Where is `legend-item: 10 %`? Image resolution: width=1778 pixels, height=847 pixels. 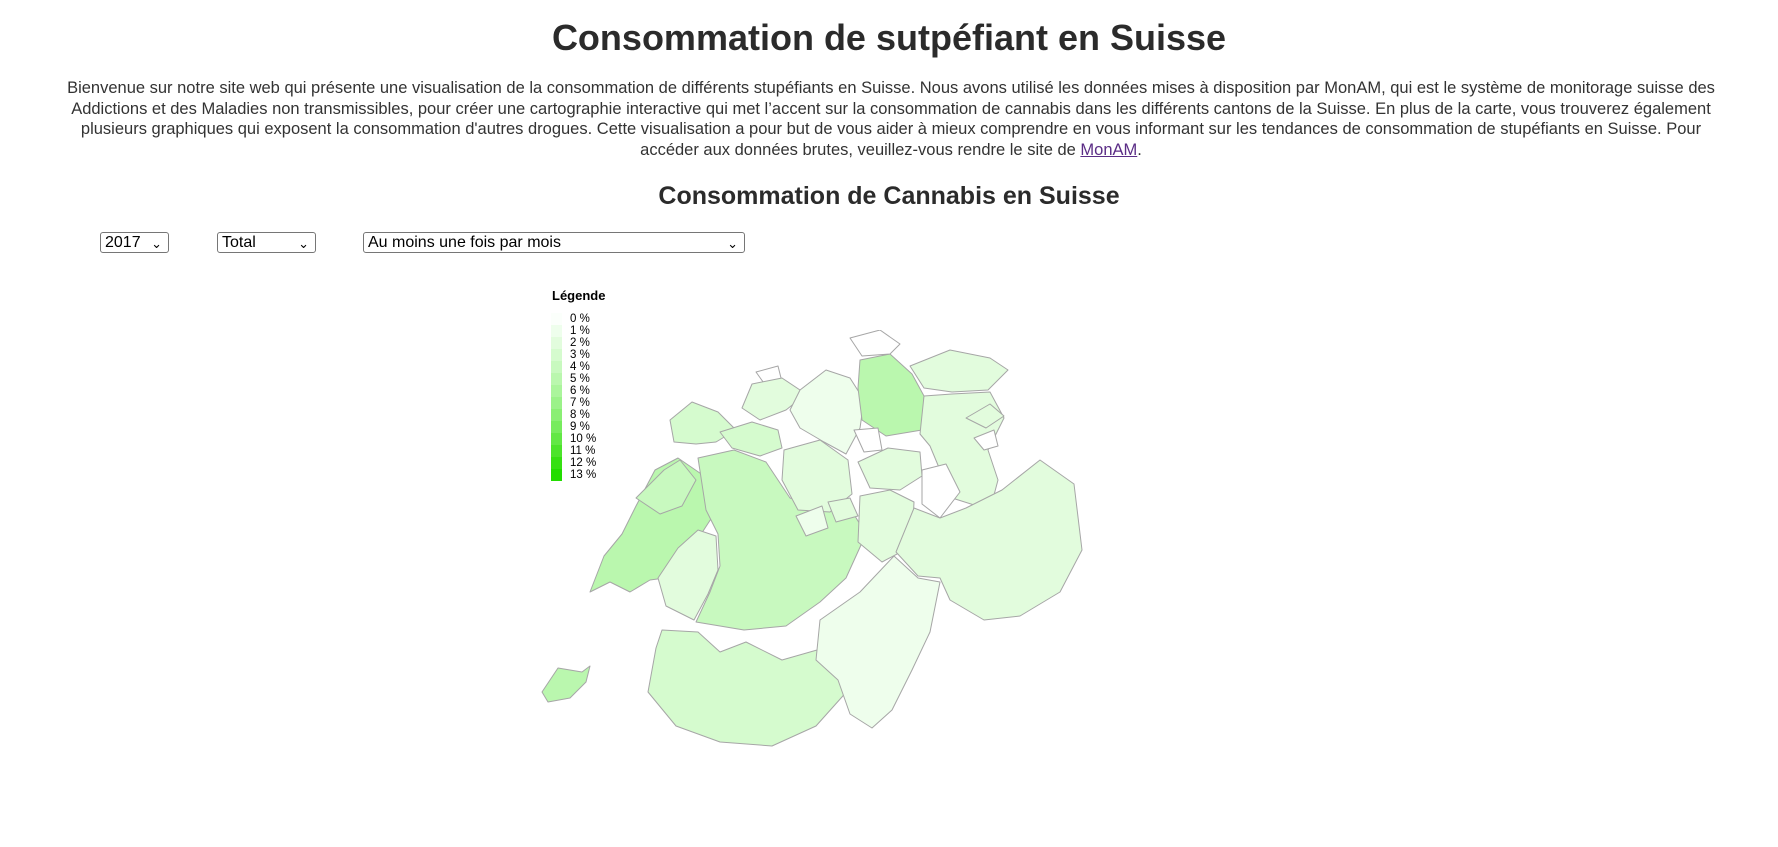
legend-item: 10 % is located at coordinates (578, 439).